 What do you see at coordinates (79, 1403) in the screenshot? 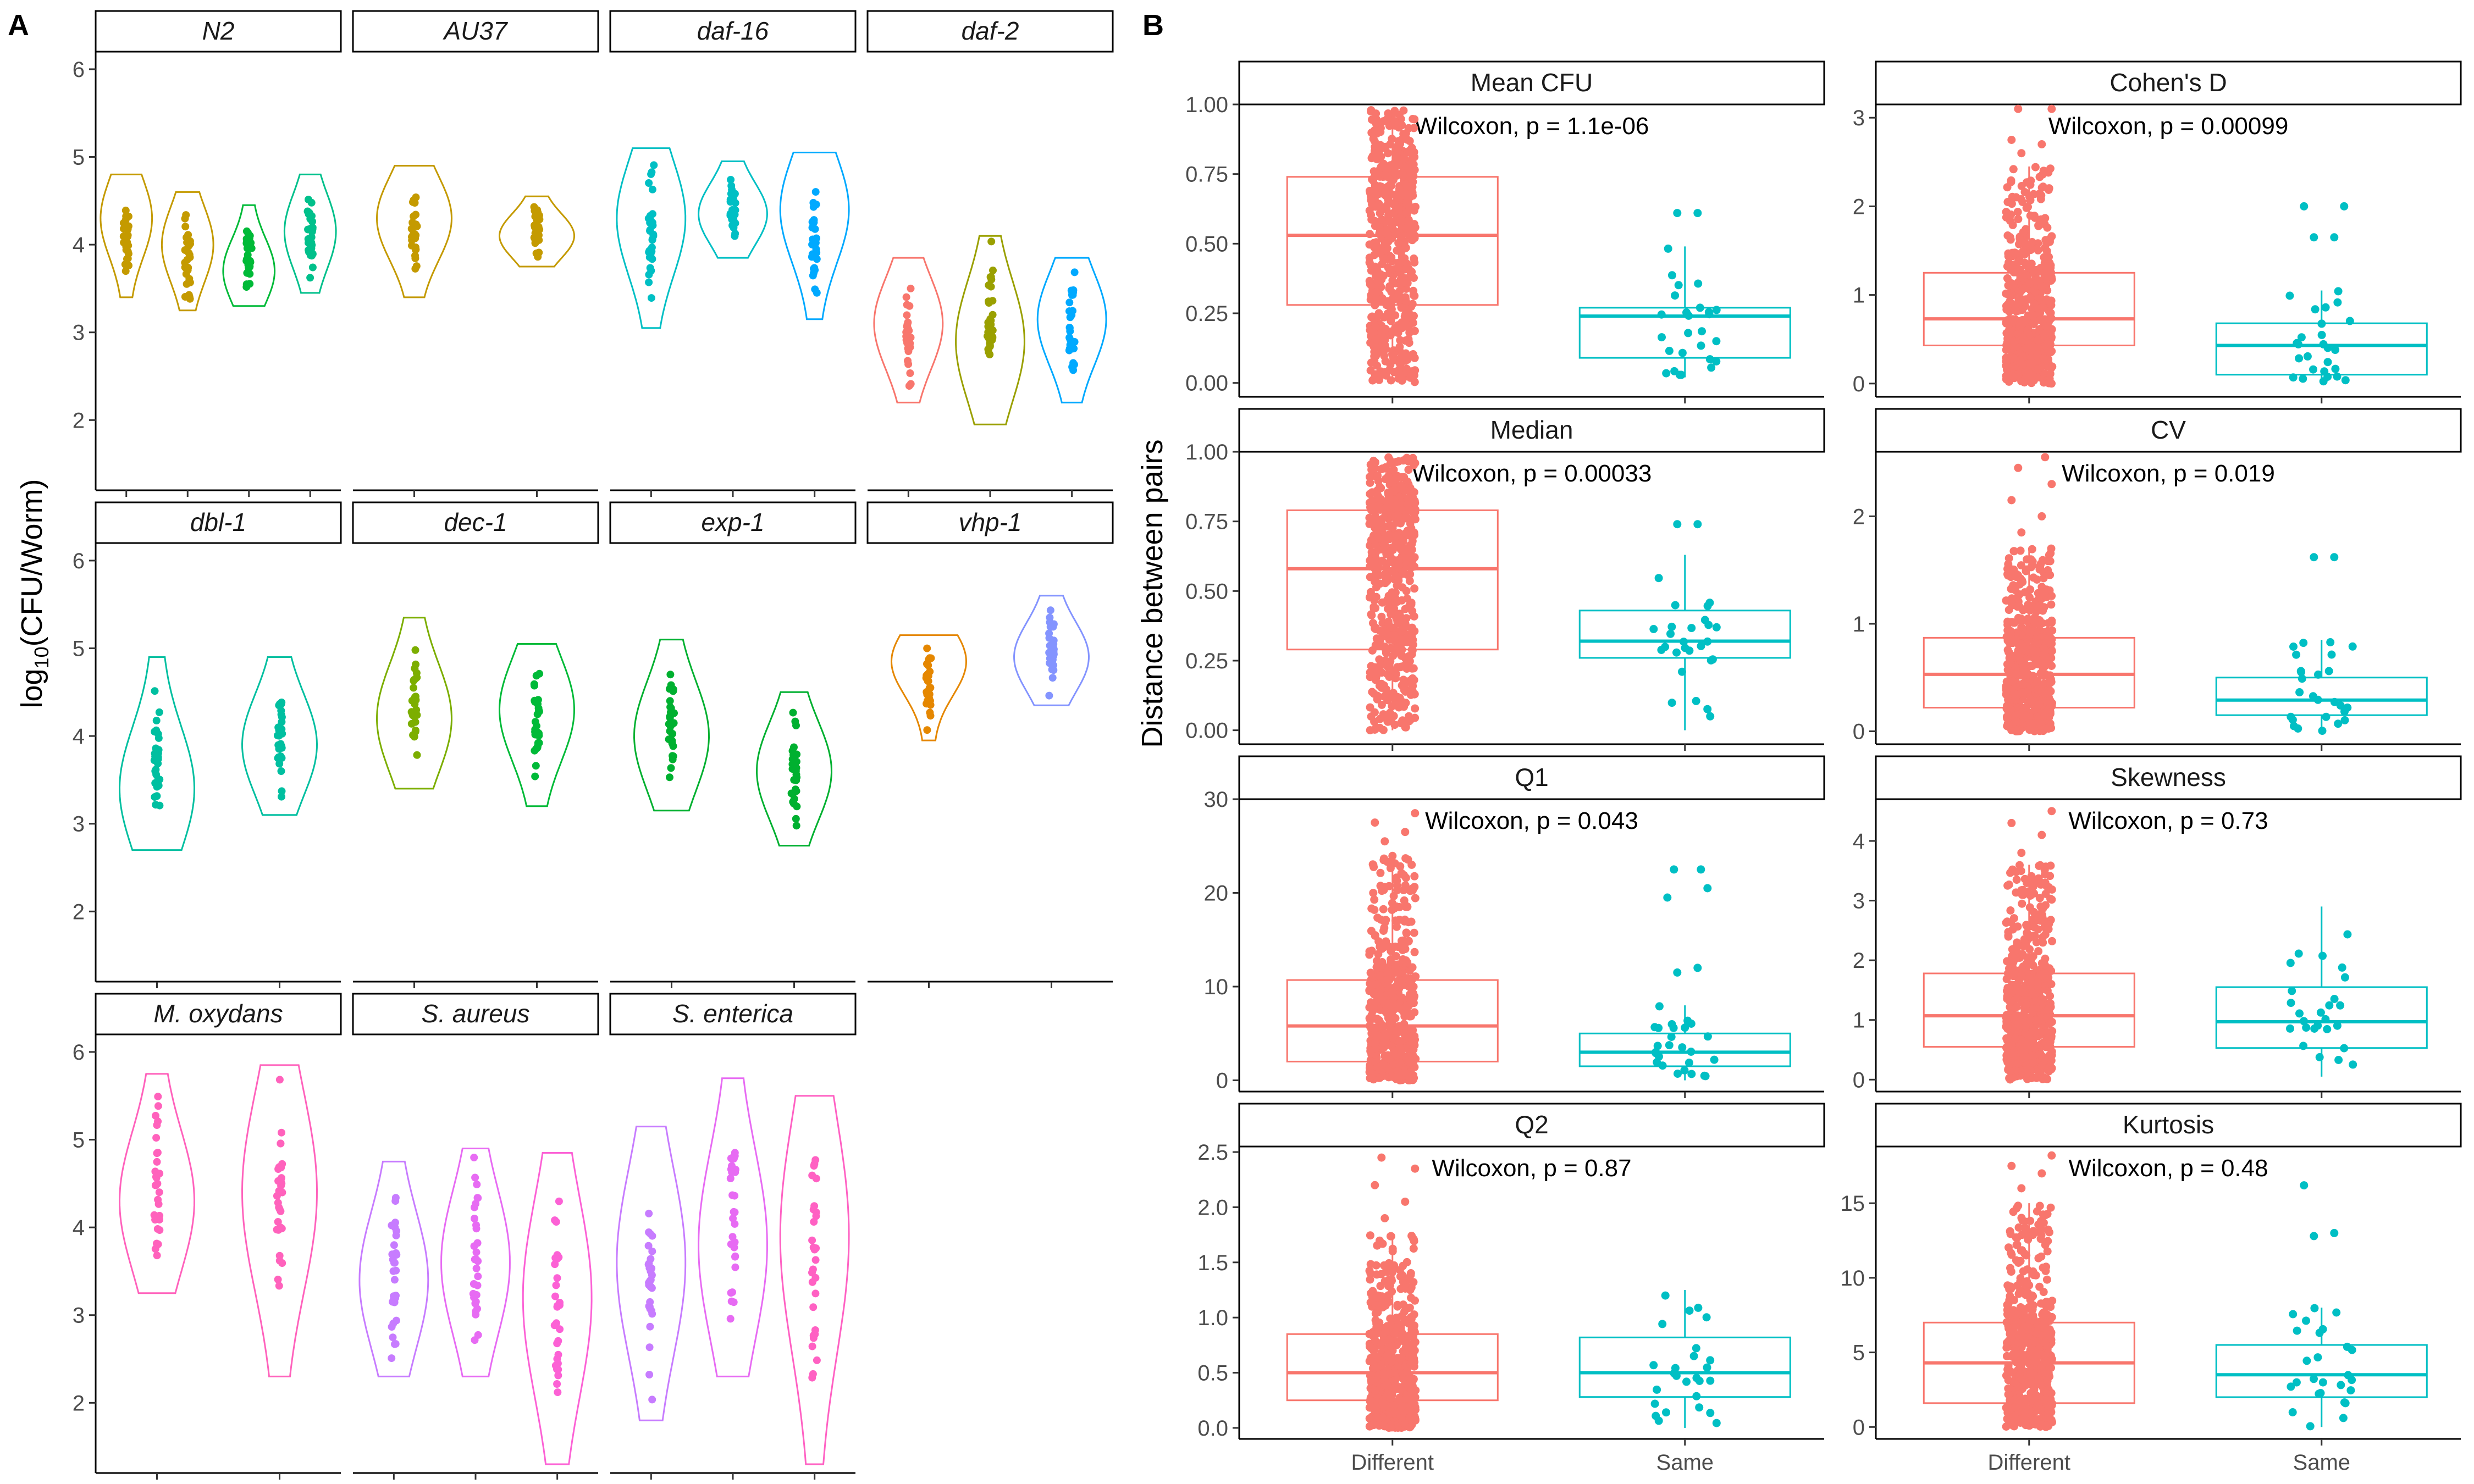
I see `y-tick-label: 2` at bounding box center [79, 1403].